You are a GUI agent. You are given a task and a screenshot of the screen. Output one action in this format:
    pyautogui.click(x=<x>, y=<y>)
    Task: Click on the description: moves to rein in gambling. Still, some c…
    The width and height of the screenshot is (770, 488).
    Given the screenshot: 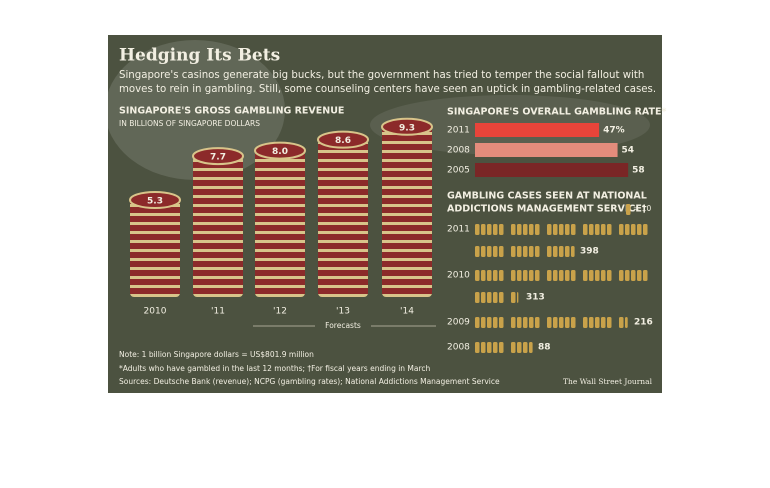 What is the action you would take?
    pyautogui.click(x=387, y=89)
    